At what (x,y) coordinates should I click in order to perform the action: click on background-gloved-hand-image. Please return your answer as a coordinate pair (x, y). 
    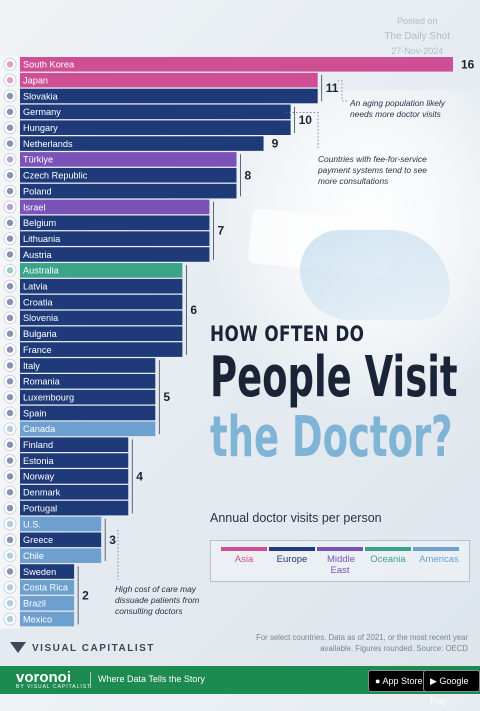
    Looking at the image, I should click on (375, 275).